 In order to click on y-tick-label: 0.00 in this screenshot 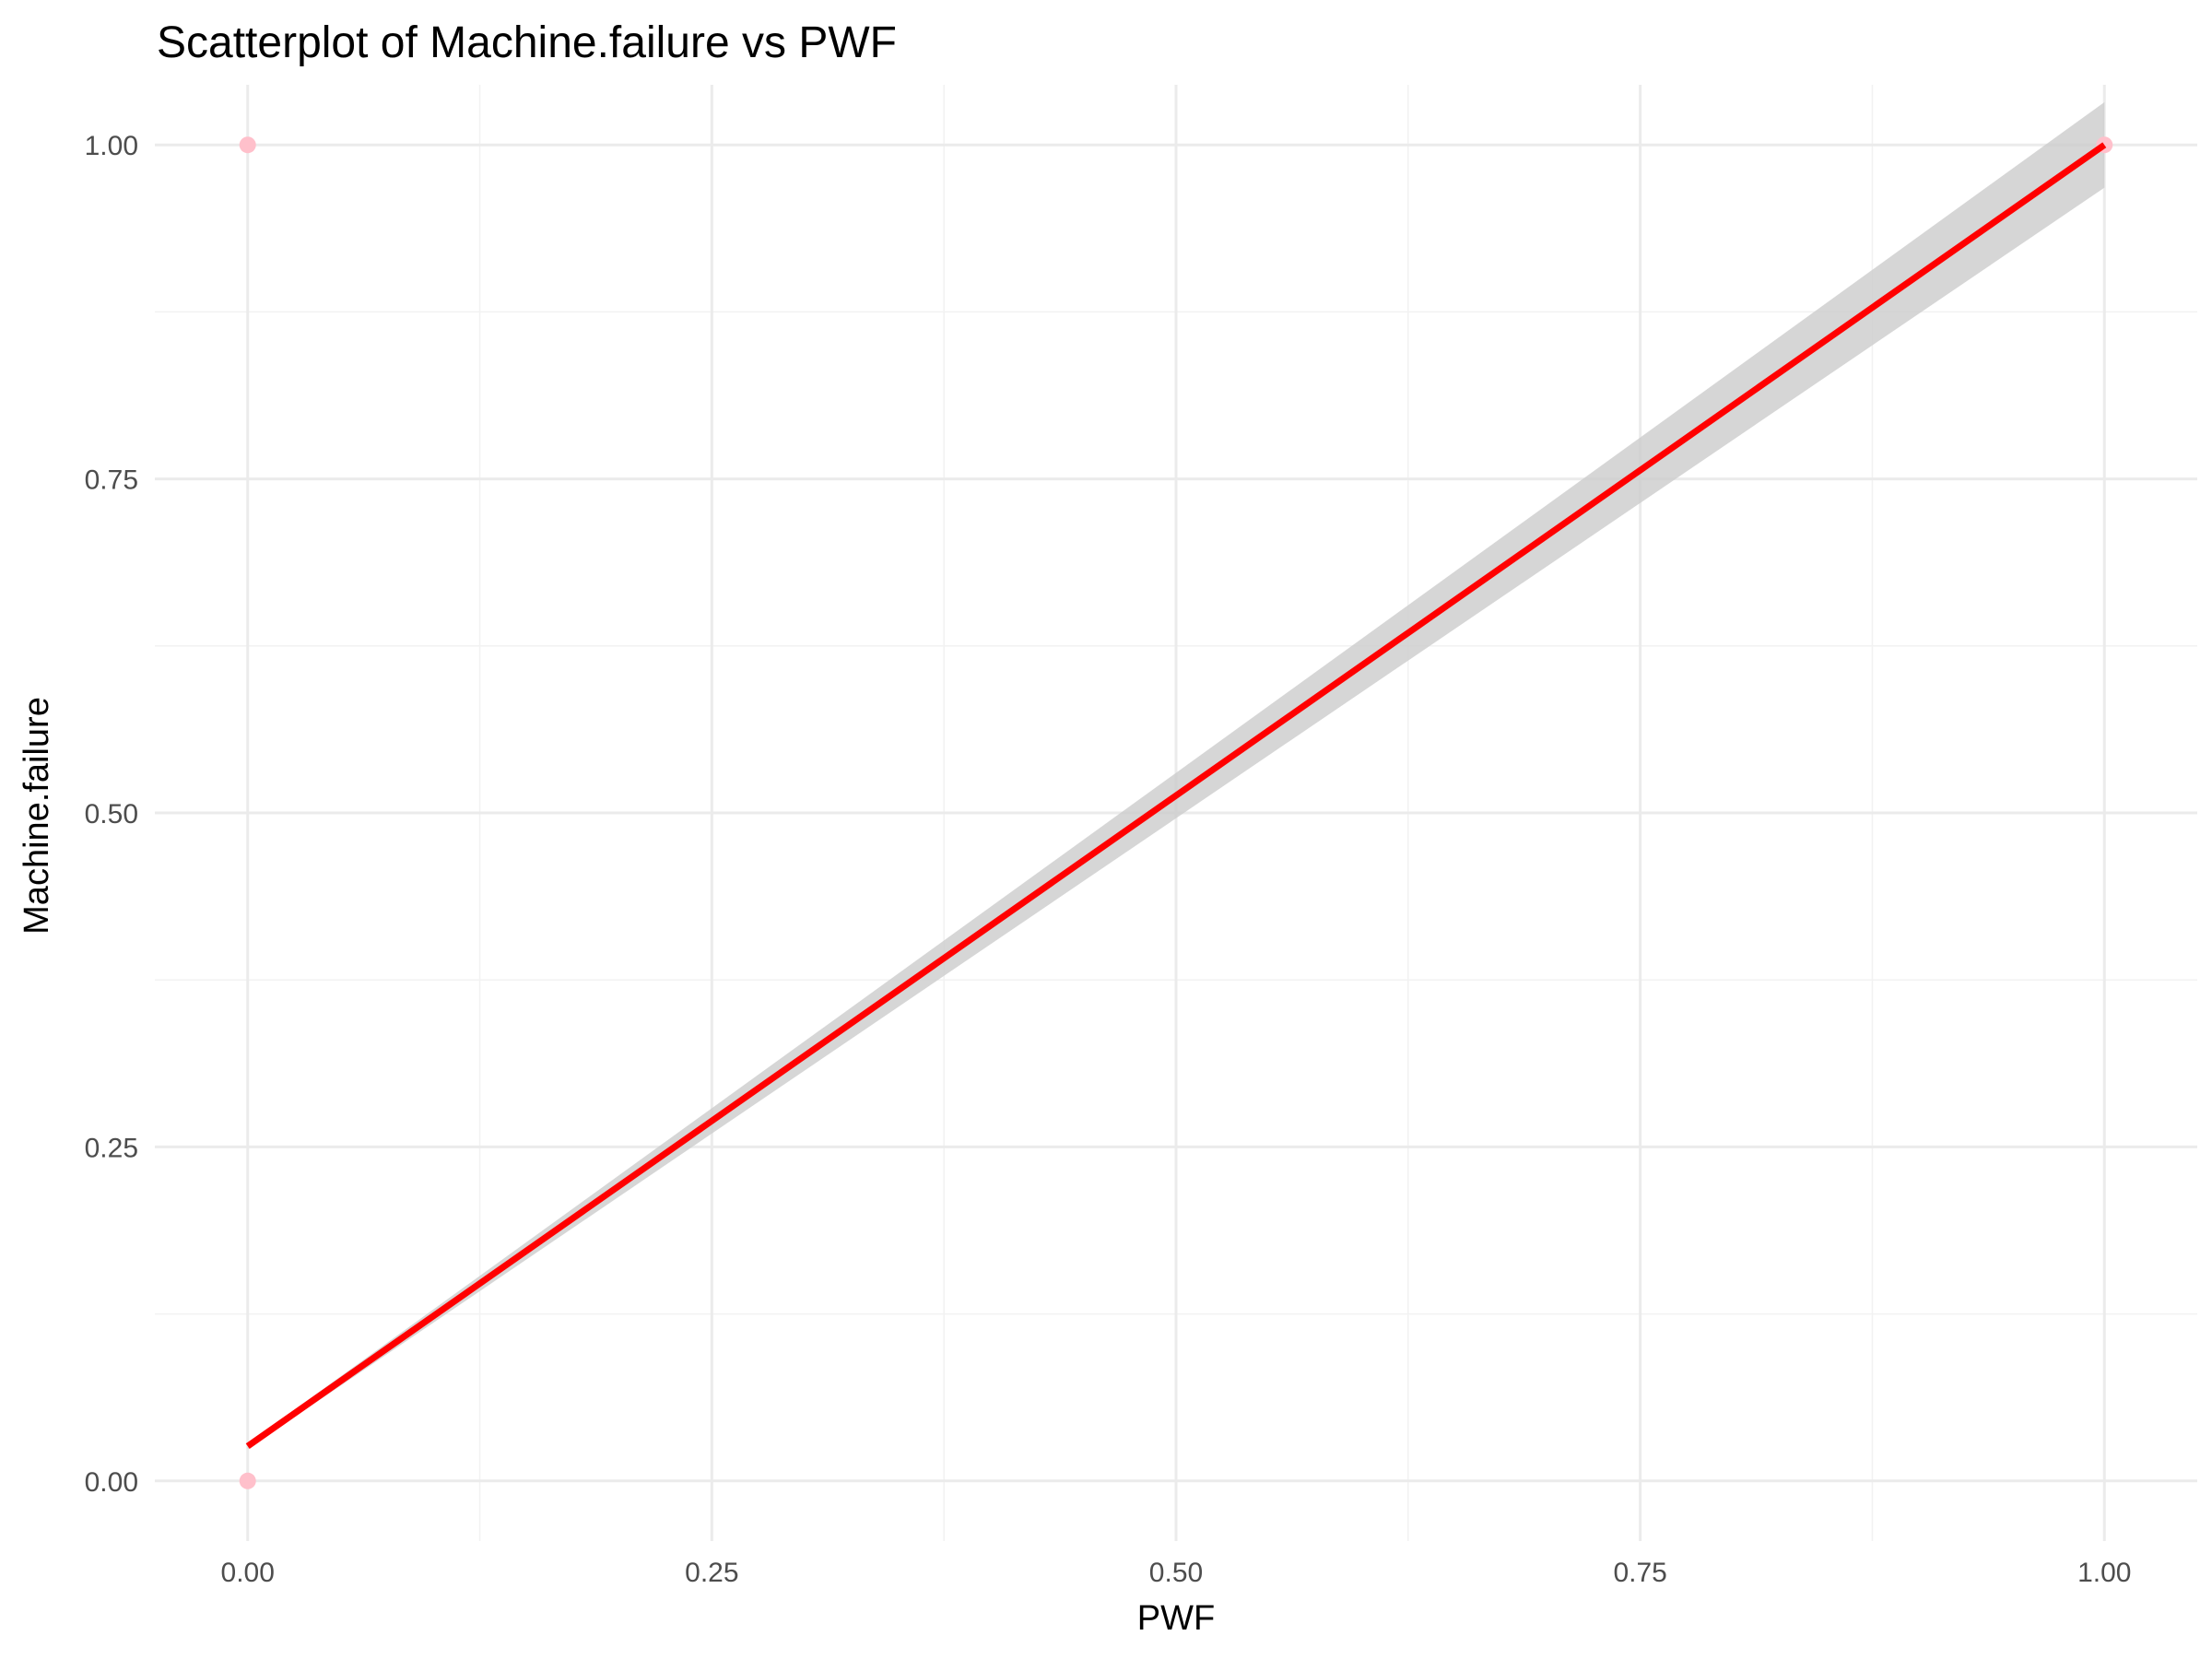, I will do `click(111, 1482)`.